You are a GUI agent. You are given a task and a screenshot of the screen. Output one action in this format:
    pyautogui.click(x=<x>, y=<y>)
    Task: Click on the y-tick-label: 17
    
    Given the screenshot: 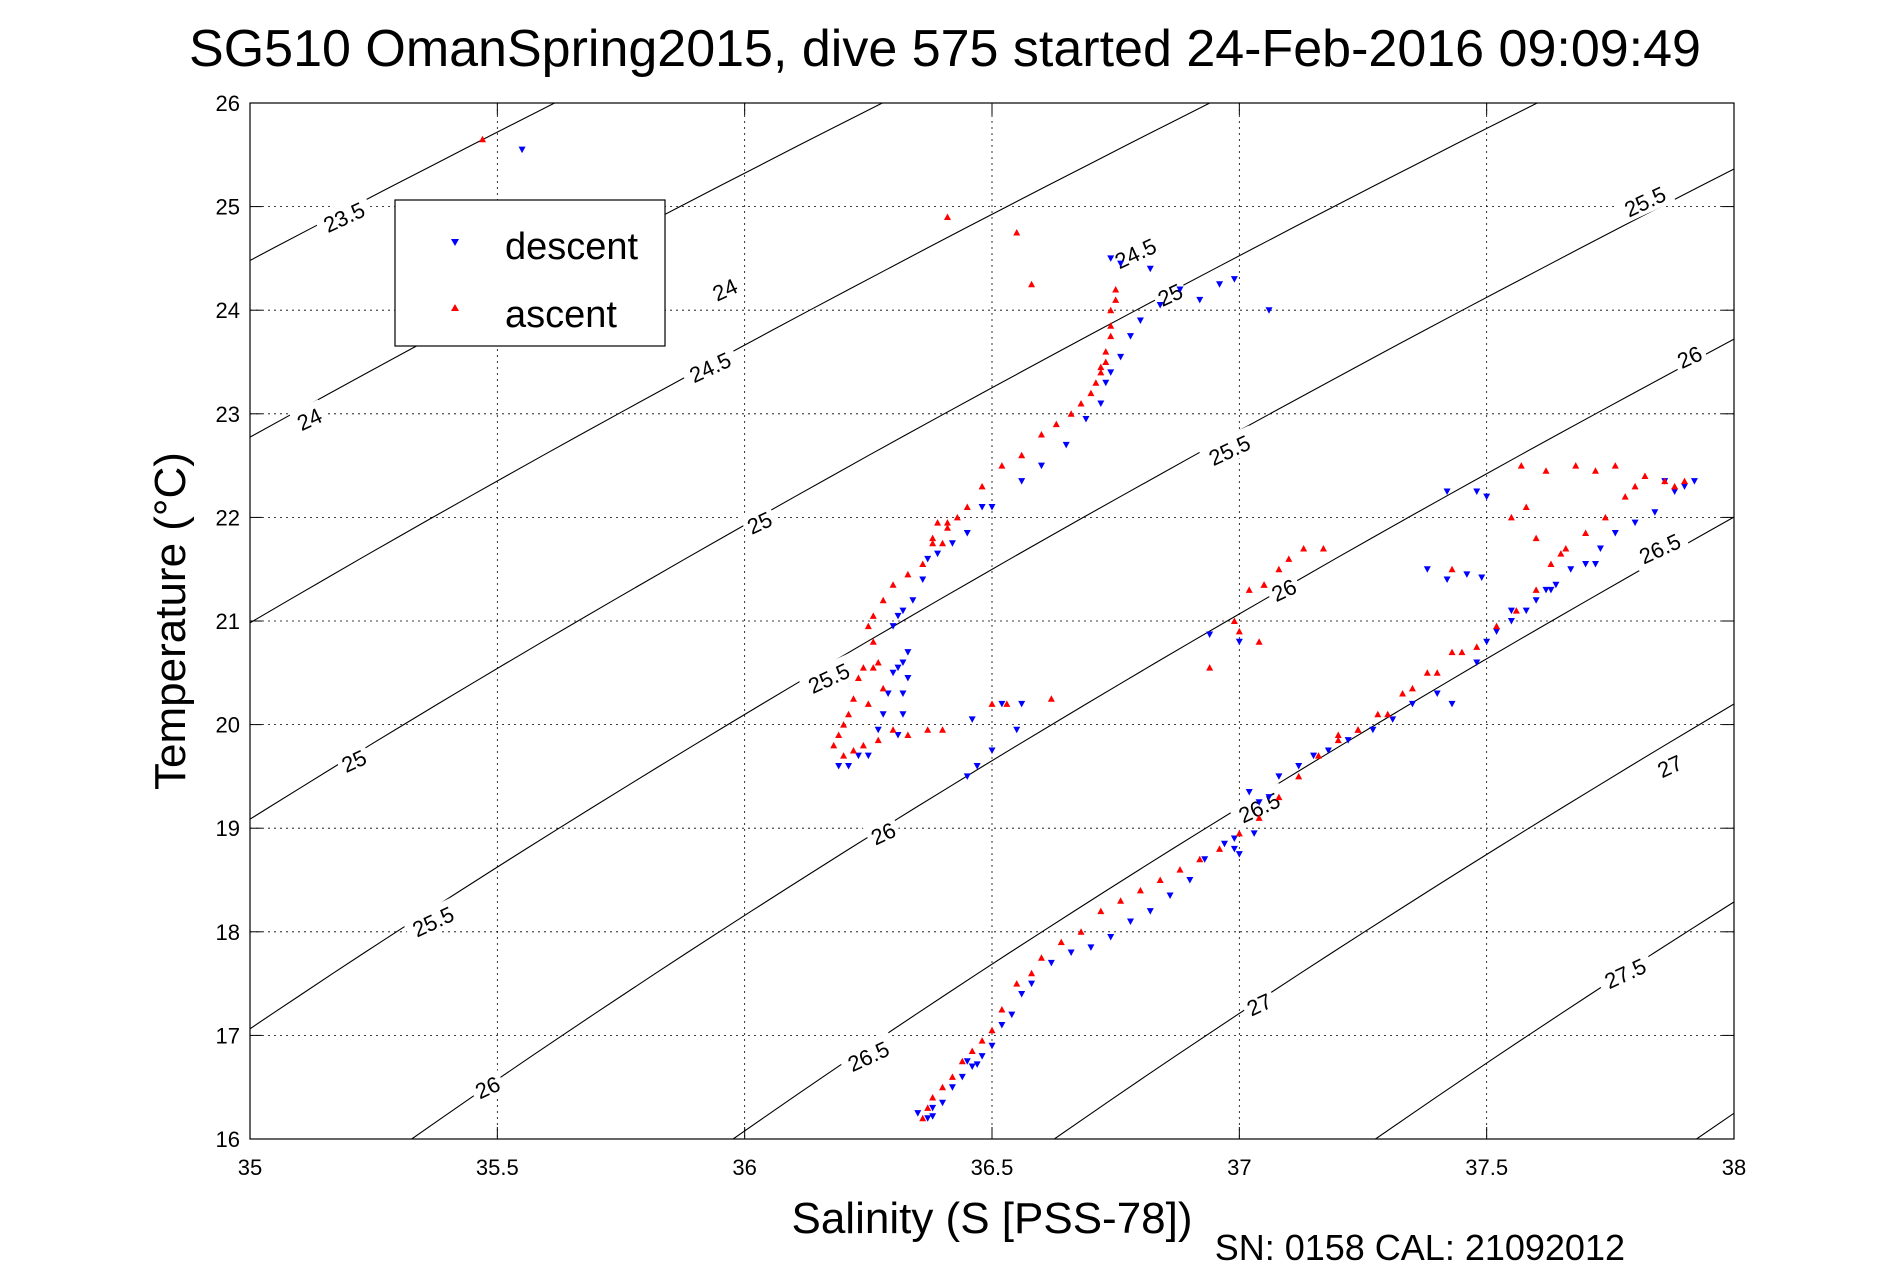 What is the action you would take?
    pyautogui.click(x=228, y=1035)
    